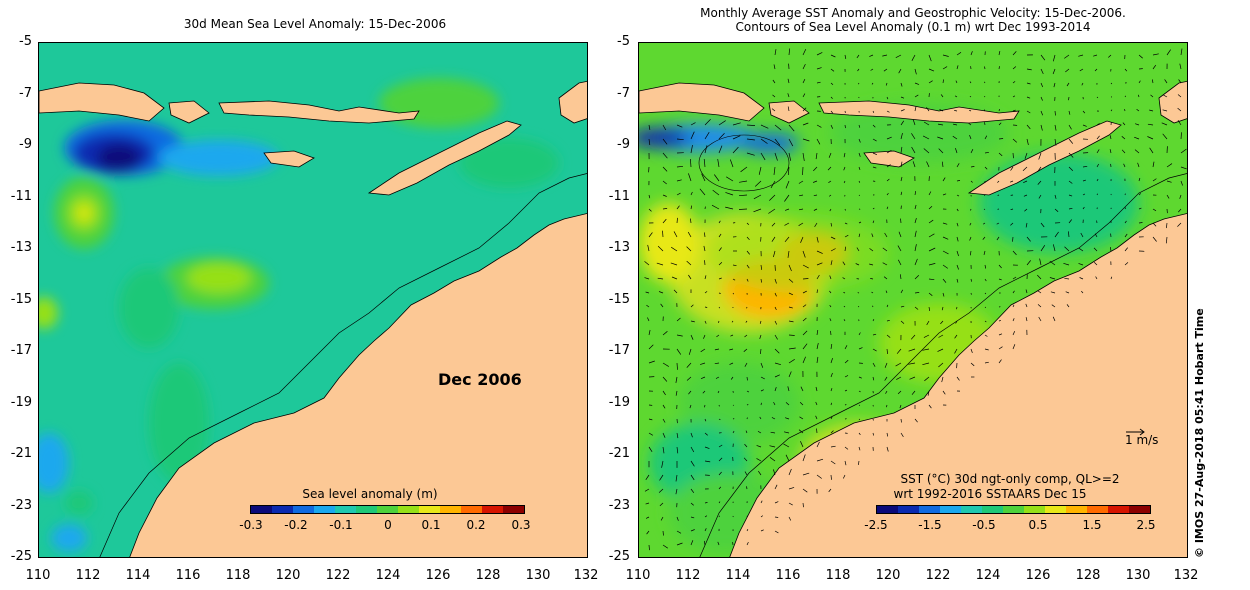 The height and width of the screenshot is (590, 1250). Describe the element at coordinates (25, 41) in the screenshot. I see `lat-tick-left: -5` at that location.